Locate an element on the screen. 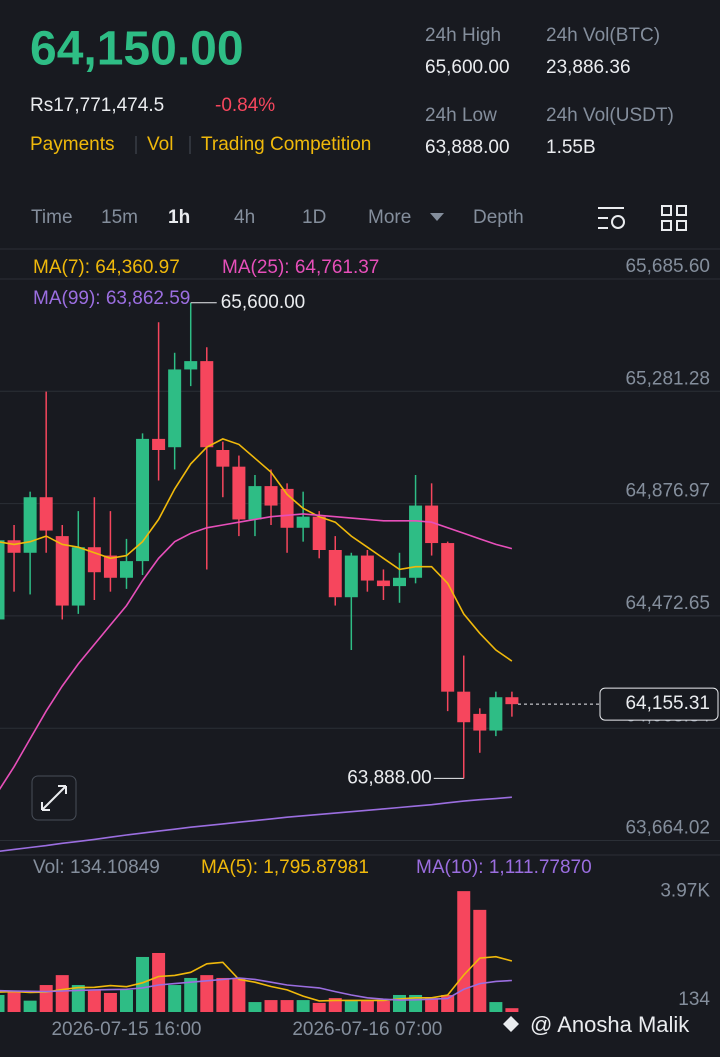 The width and height of the screenshot is (720, 1057). last-price: 64,150.00 is located at coordinates (137, 49).